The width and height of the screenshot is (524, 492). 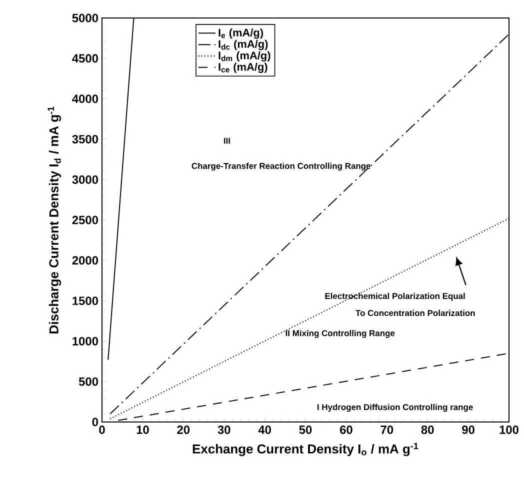 What do you see at coordinates (85, 58) in the screenshot?
I see `y-tick-label: 4500` at bounding box center [85, 58].